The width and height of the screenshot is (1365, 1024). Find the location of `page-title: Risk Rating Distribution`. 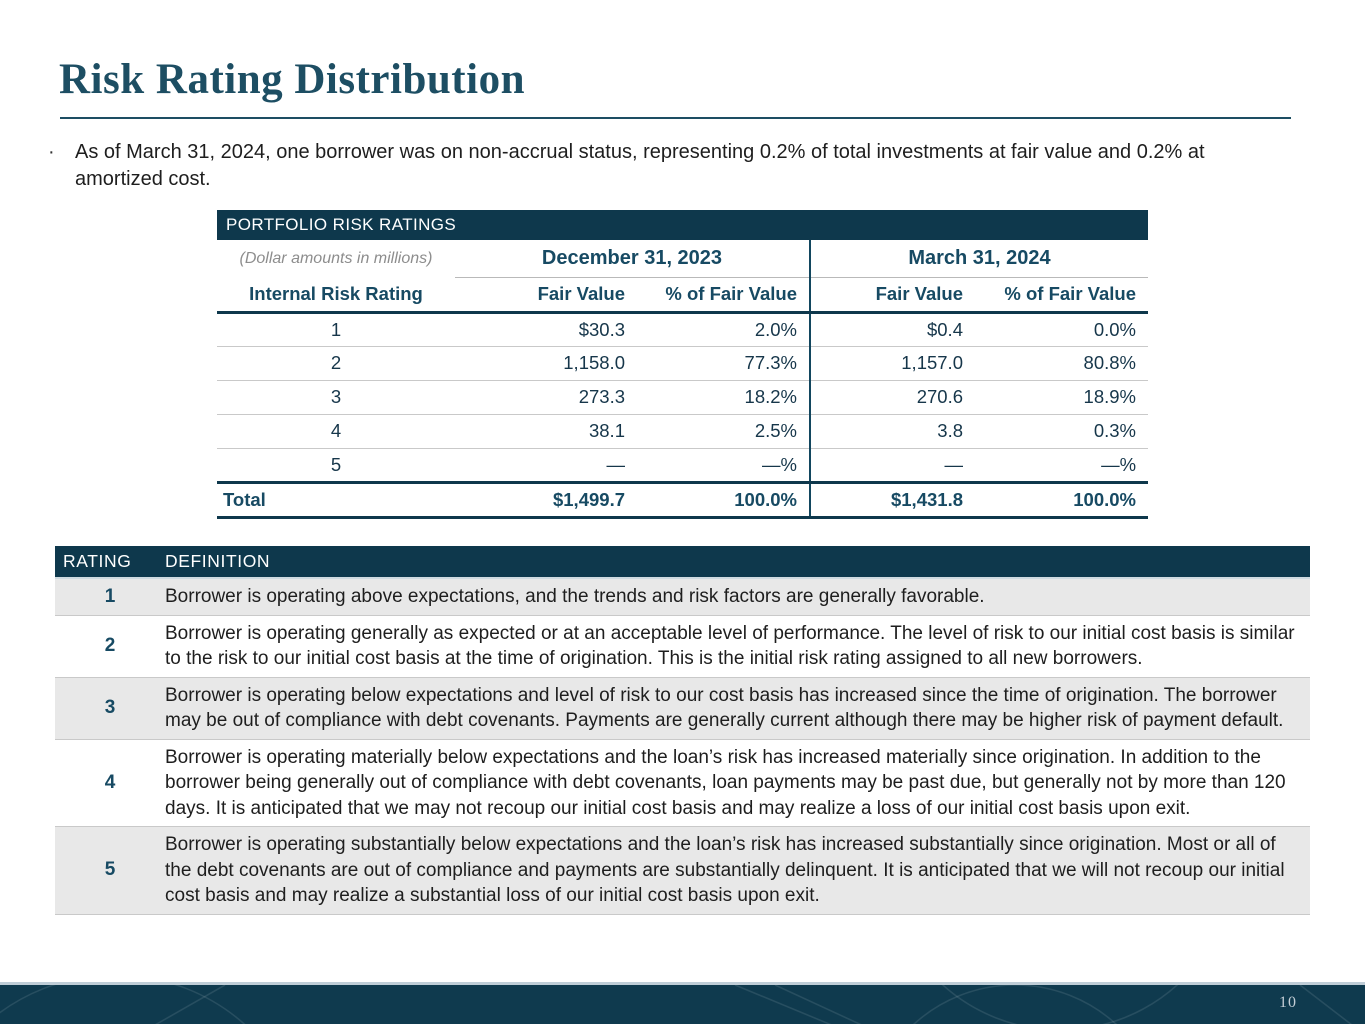

page-title: Risk Rating Distribution is located at coordinates (292, 79).